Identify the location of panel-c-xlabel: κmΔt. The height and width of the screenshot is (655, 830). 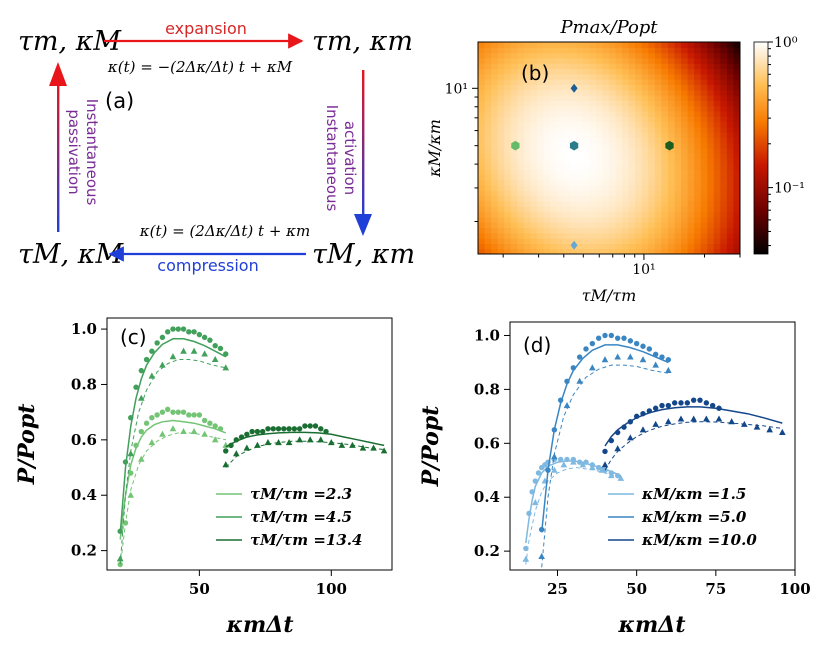
(260, 625).